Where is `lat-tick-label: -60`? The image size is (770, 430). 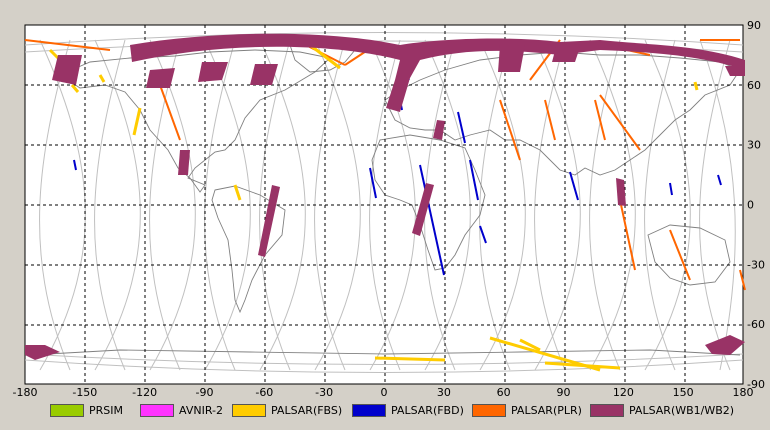
lat-tick-label: -60 is located at coordinates (756, 324).